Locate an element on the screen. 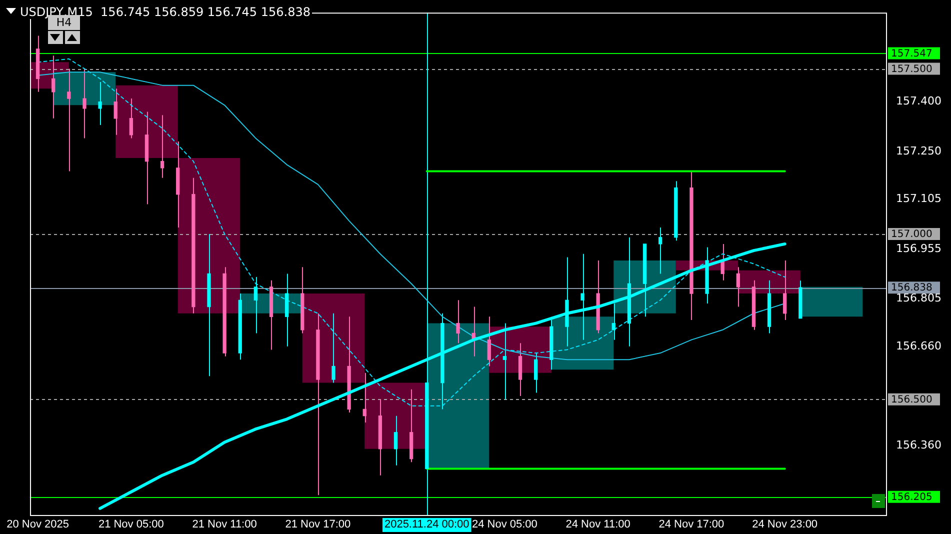 The width and height of the screenshot is (951, 534). y-tick-label: 157.400 is located at coordinates (919, 101).